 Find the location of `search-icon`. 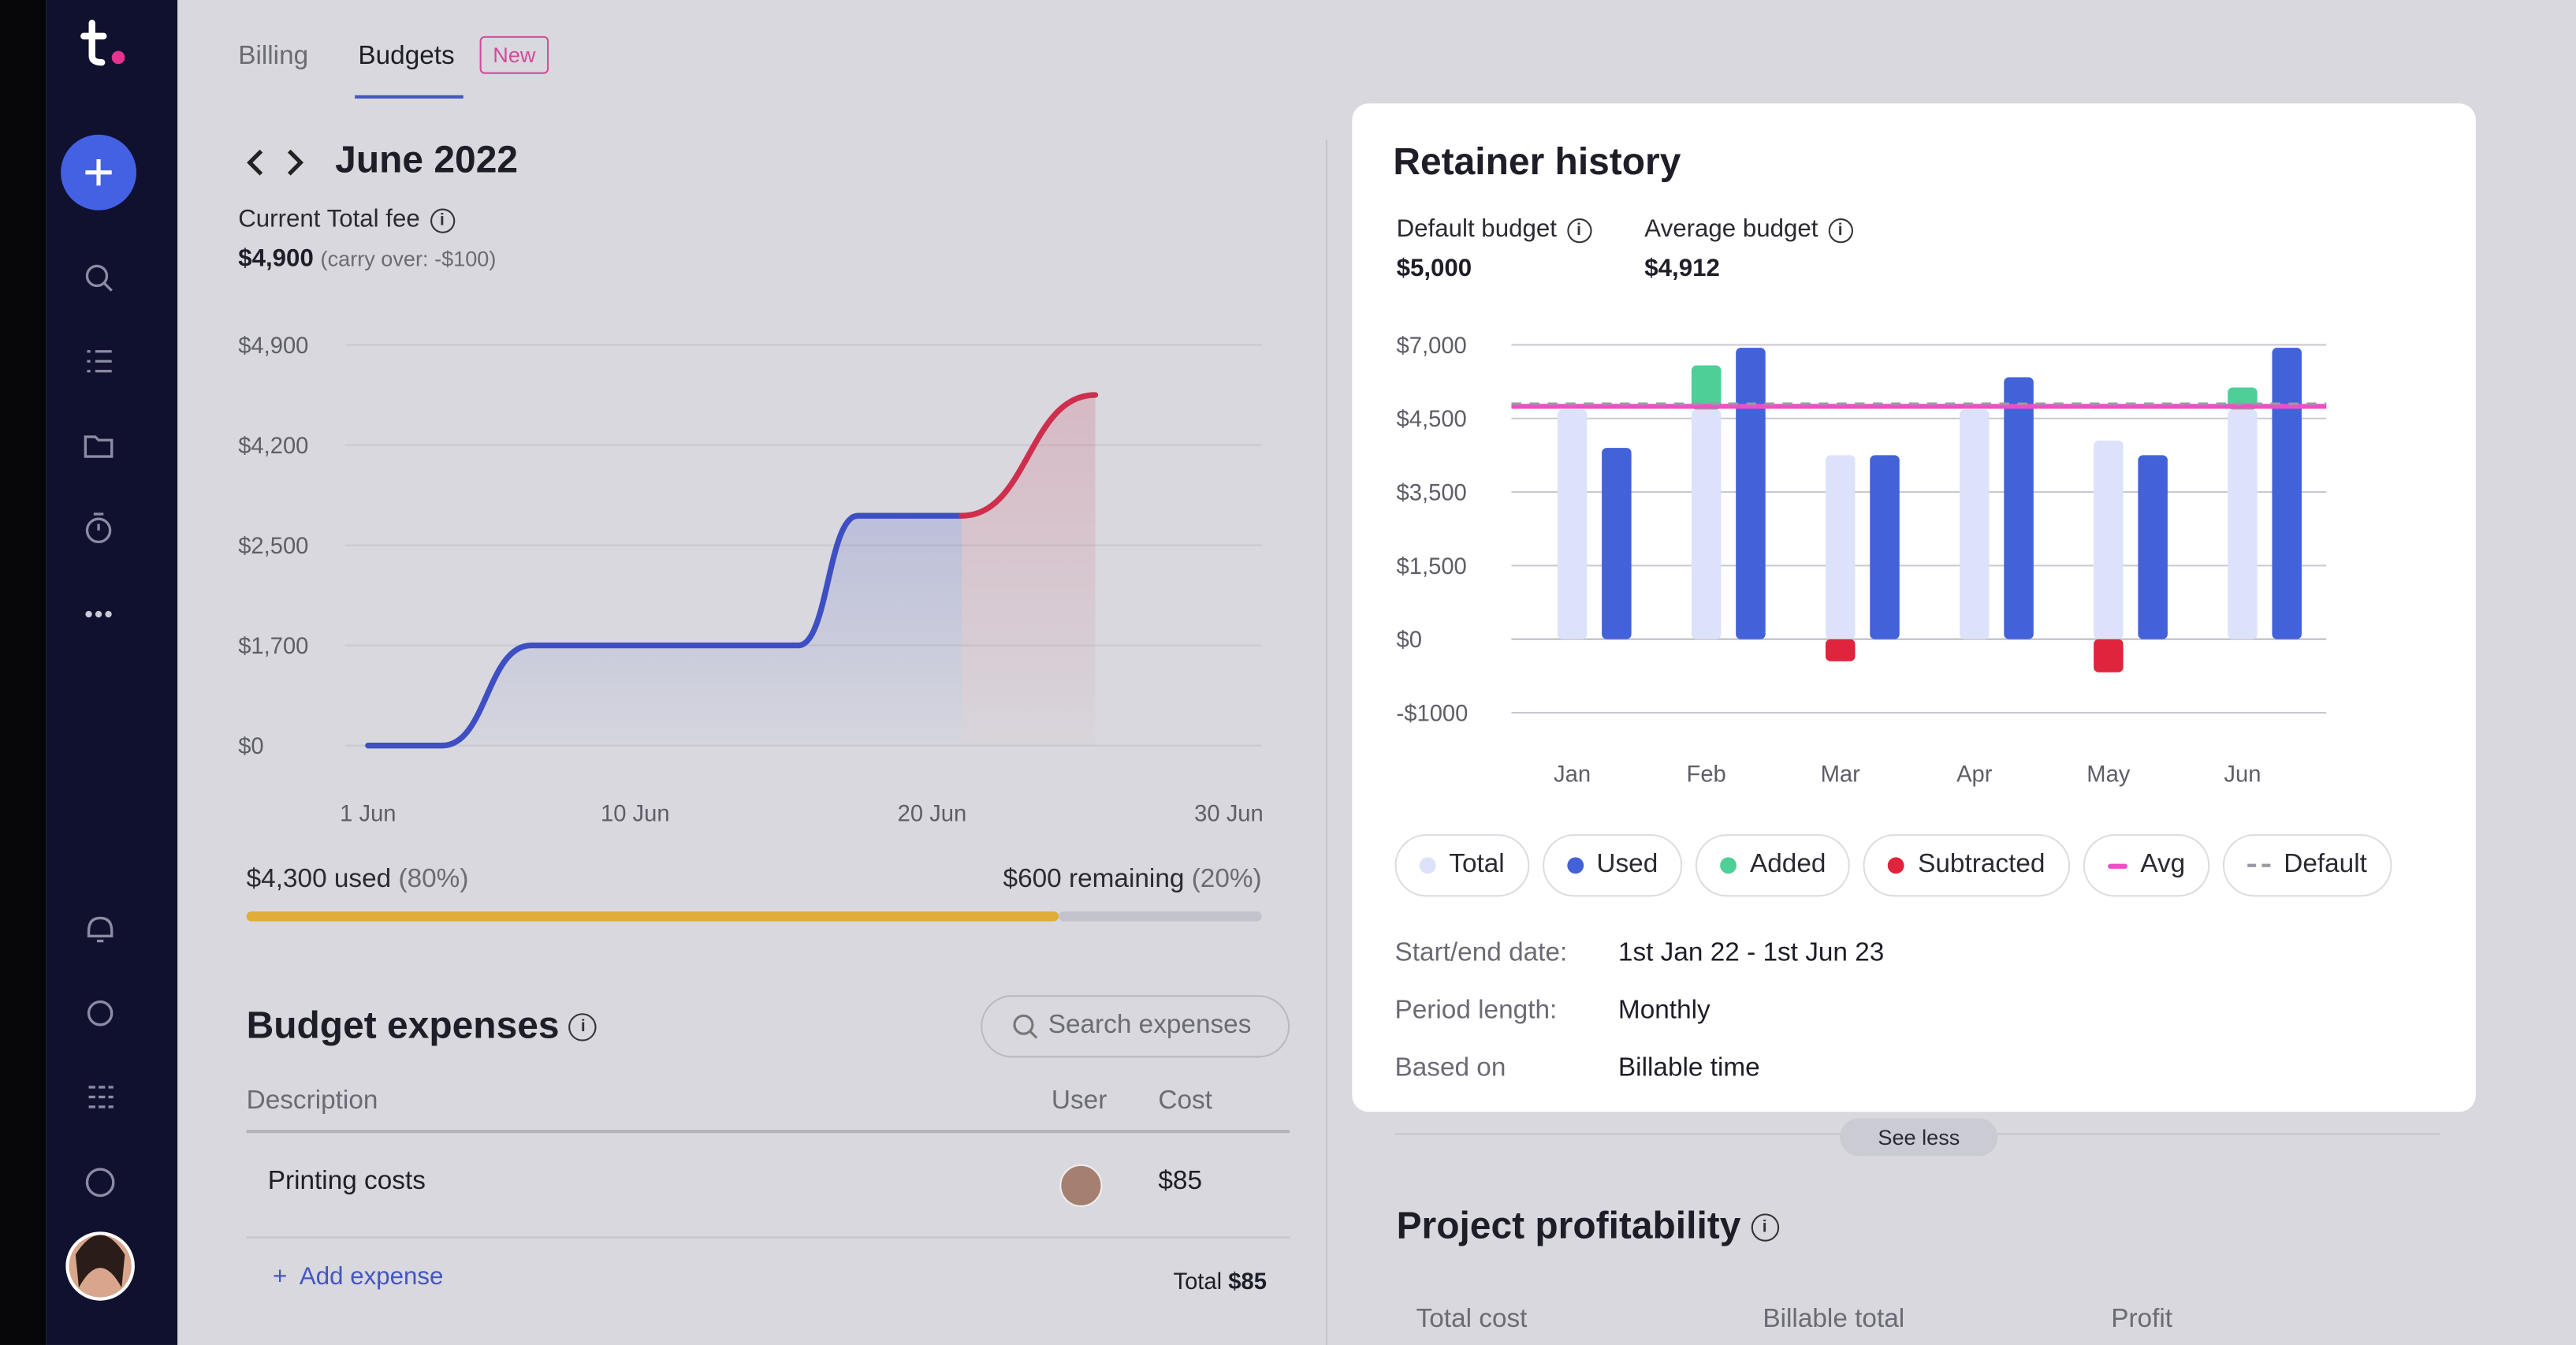

search-icon is located at coordinates (1025, 1026).